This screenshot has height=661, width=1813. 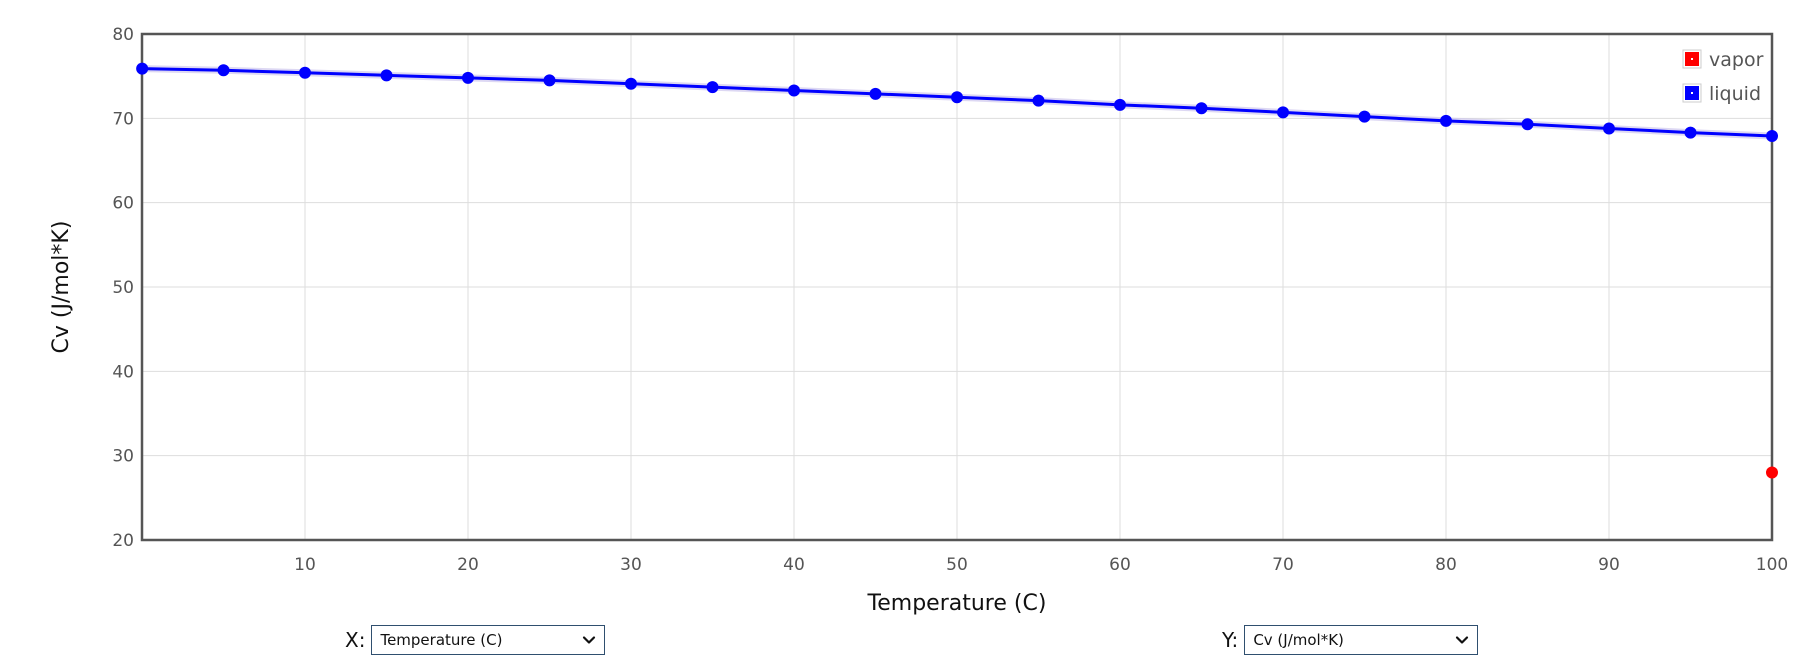 What do you see at coordinates (123, 35) in the screenshot?
I see `y-tick-label: 80` at bounding box center [123, 35].